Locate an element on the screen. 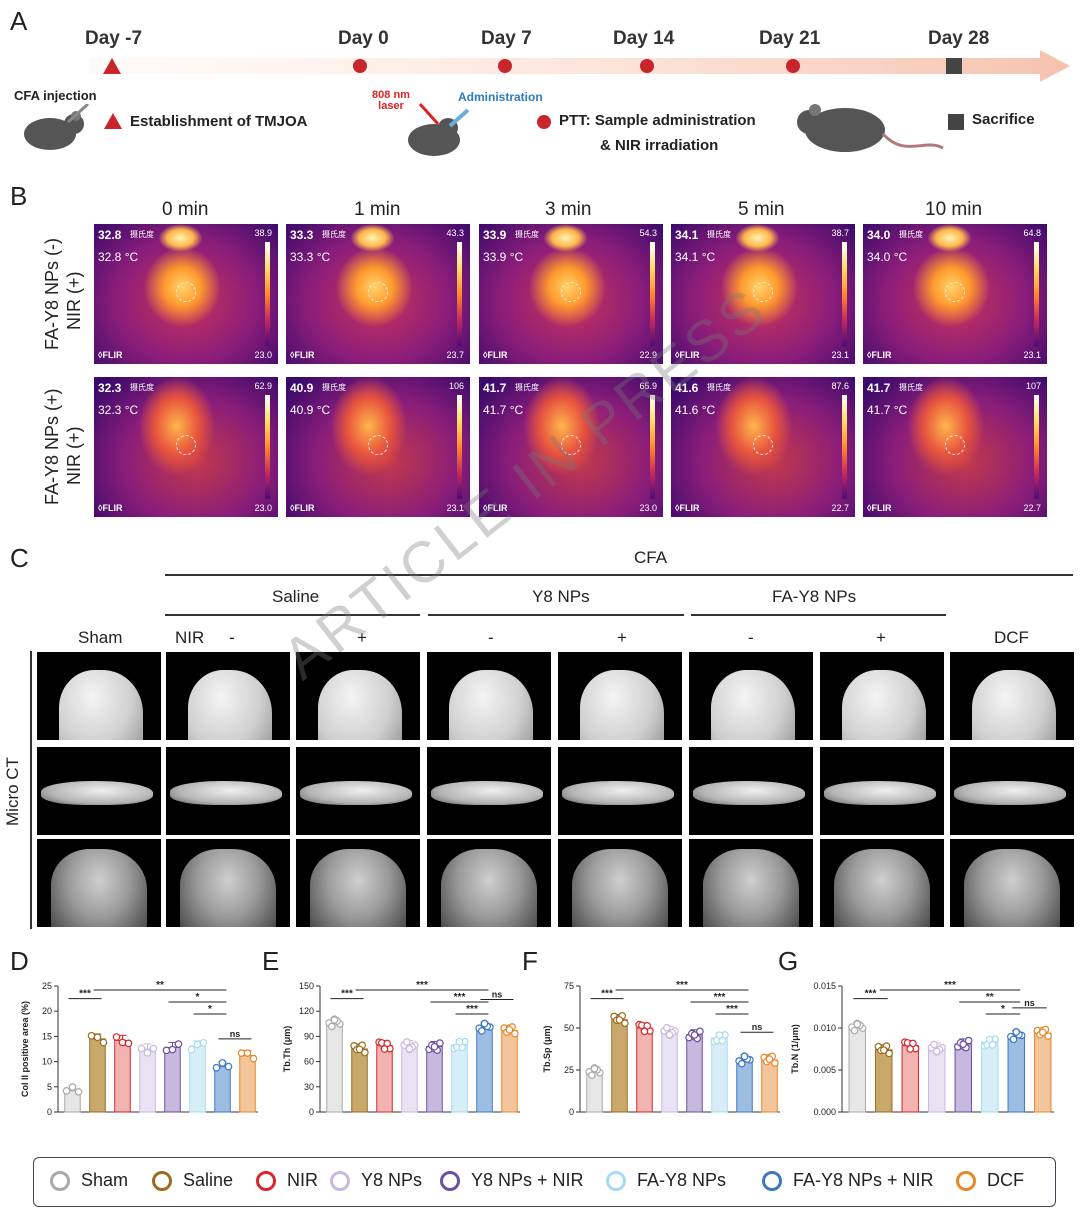  day-label: Day 28 is located at coordinates (959, 38).